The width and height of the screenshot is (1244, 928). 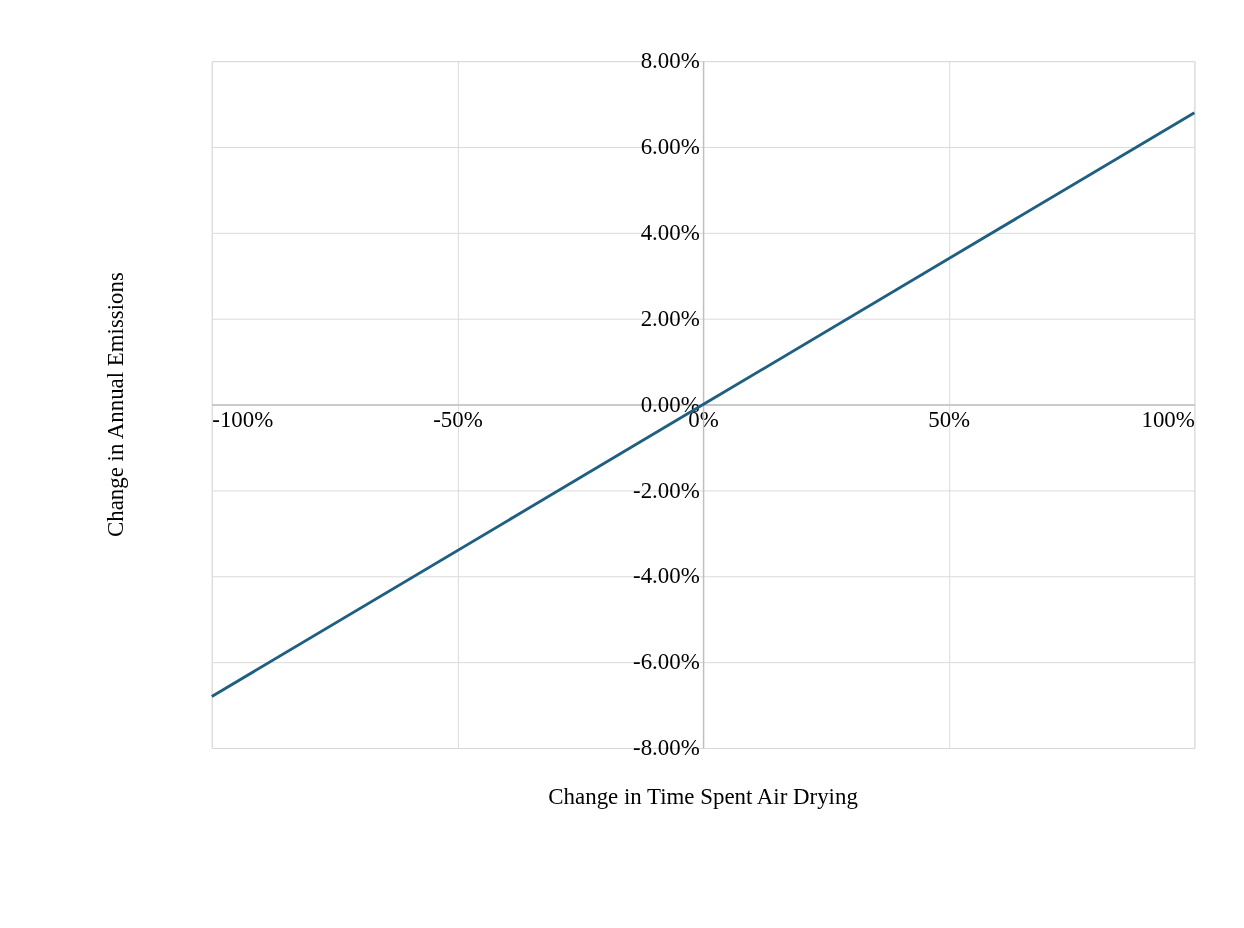 I want to click on y-tick-label: 2.00%, so click(x=670, y=318).